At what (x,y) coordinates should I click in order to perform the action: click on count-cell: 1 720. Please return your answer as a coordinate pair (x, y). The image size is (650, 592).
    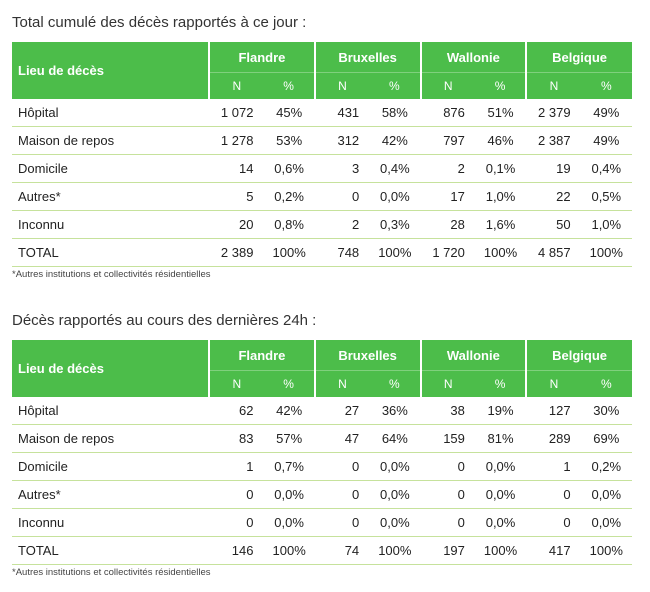
    Looking at the image, I should click on (447, 252).